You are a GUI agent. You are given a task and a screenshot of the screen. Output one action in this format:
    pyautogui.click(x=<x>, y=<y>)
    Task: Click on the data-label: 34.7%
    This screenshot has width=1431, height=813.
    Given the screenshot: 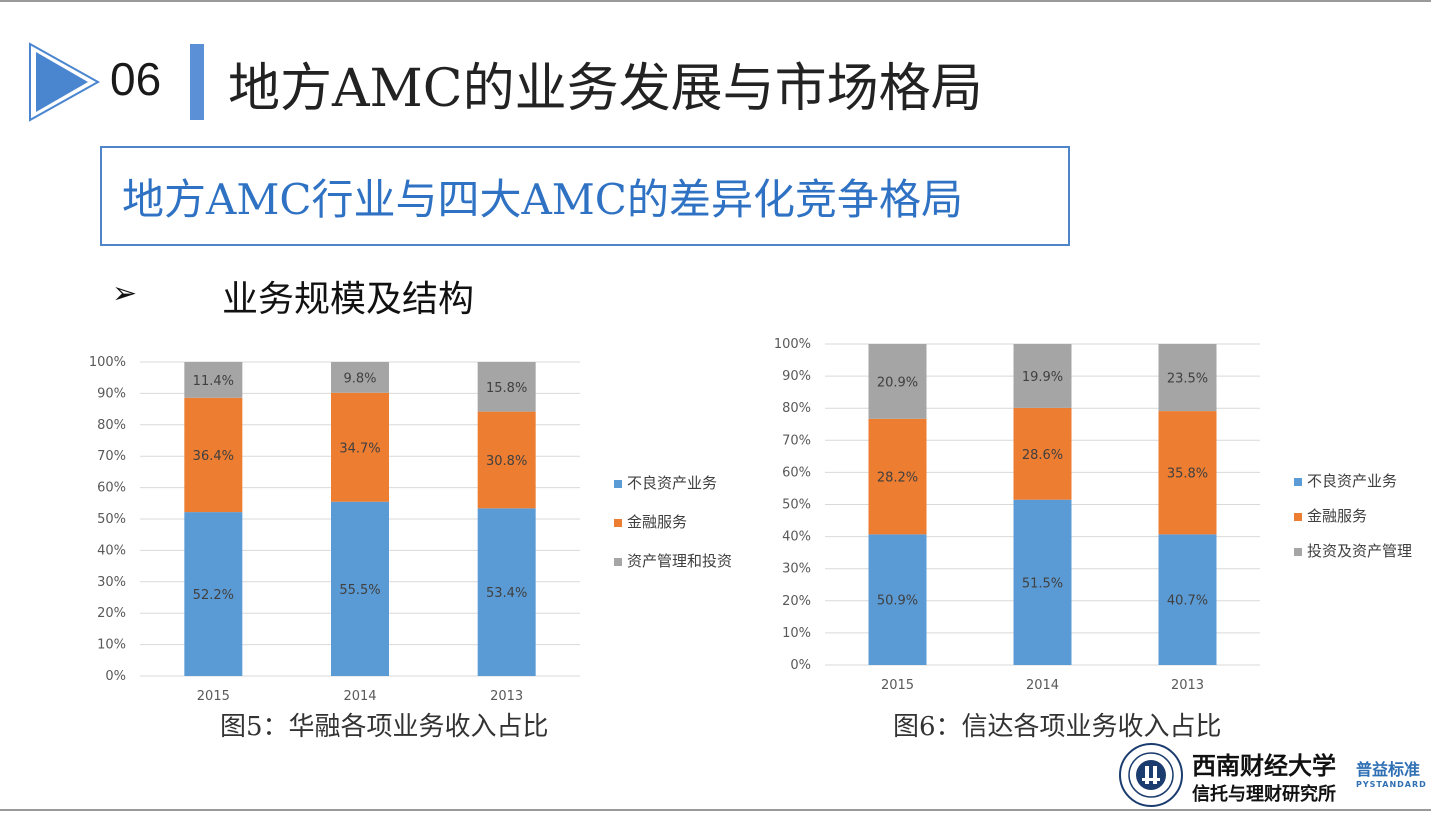 What is the action you would take?
    pyautogui.click(x=359, y=448)
    